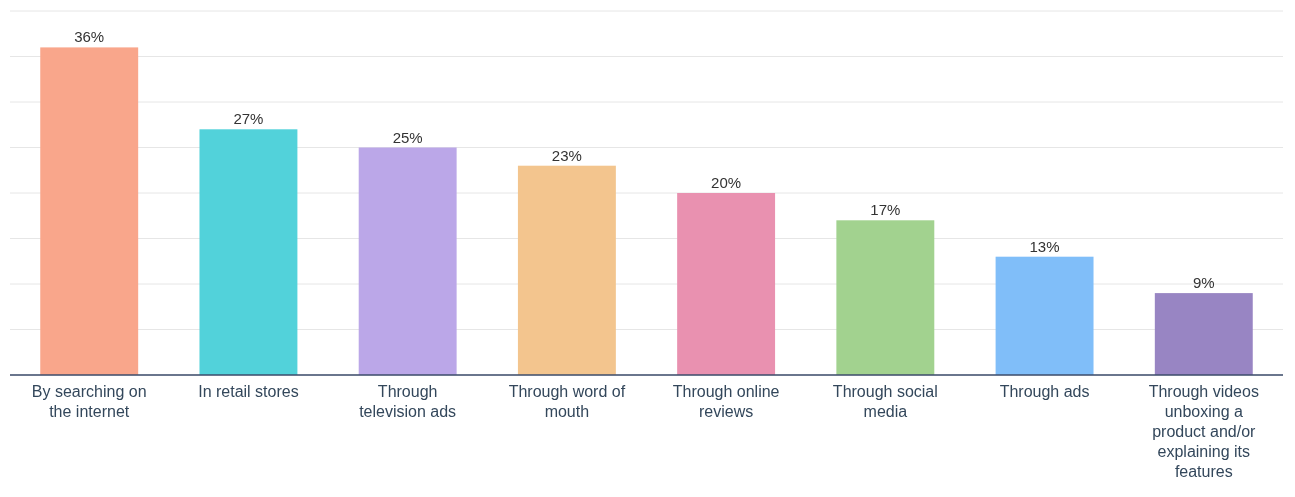 This screenshot has width=1295, height=497. I want to click on data-label: 17%, so click(885, 210).